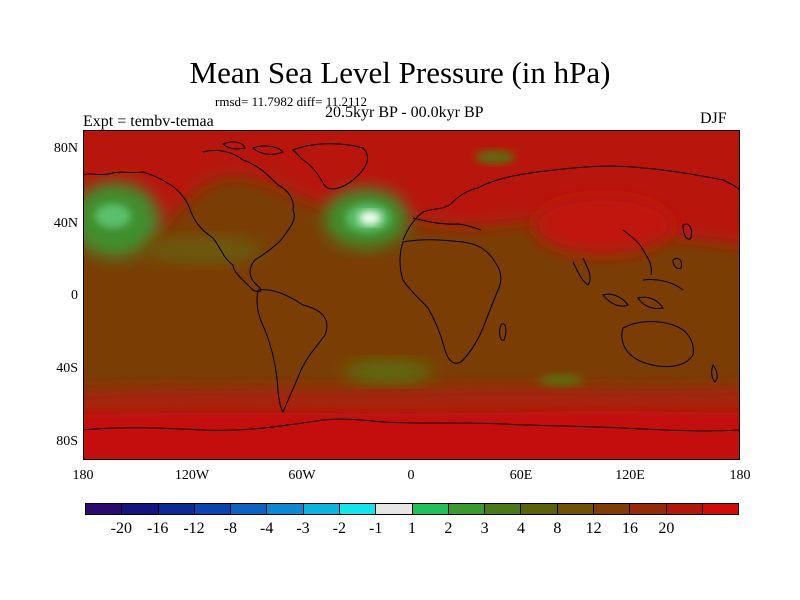 The height and width of the screenshot is (600, 800). What do you see at coordinates (400, 72) in the screenshot?
I see `page-title: Mean Sea Level Pressure (in hPa)` at bounding box center [400, 72].